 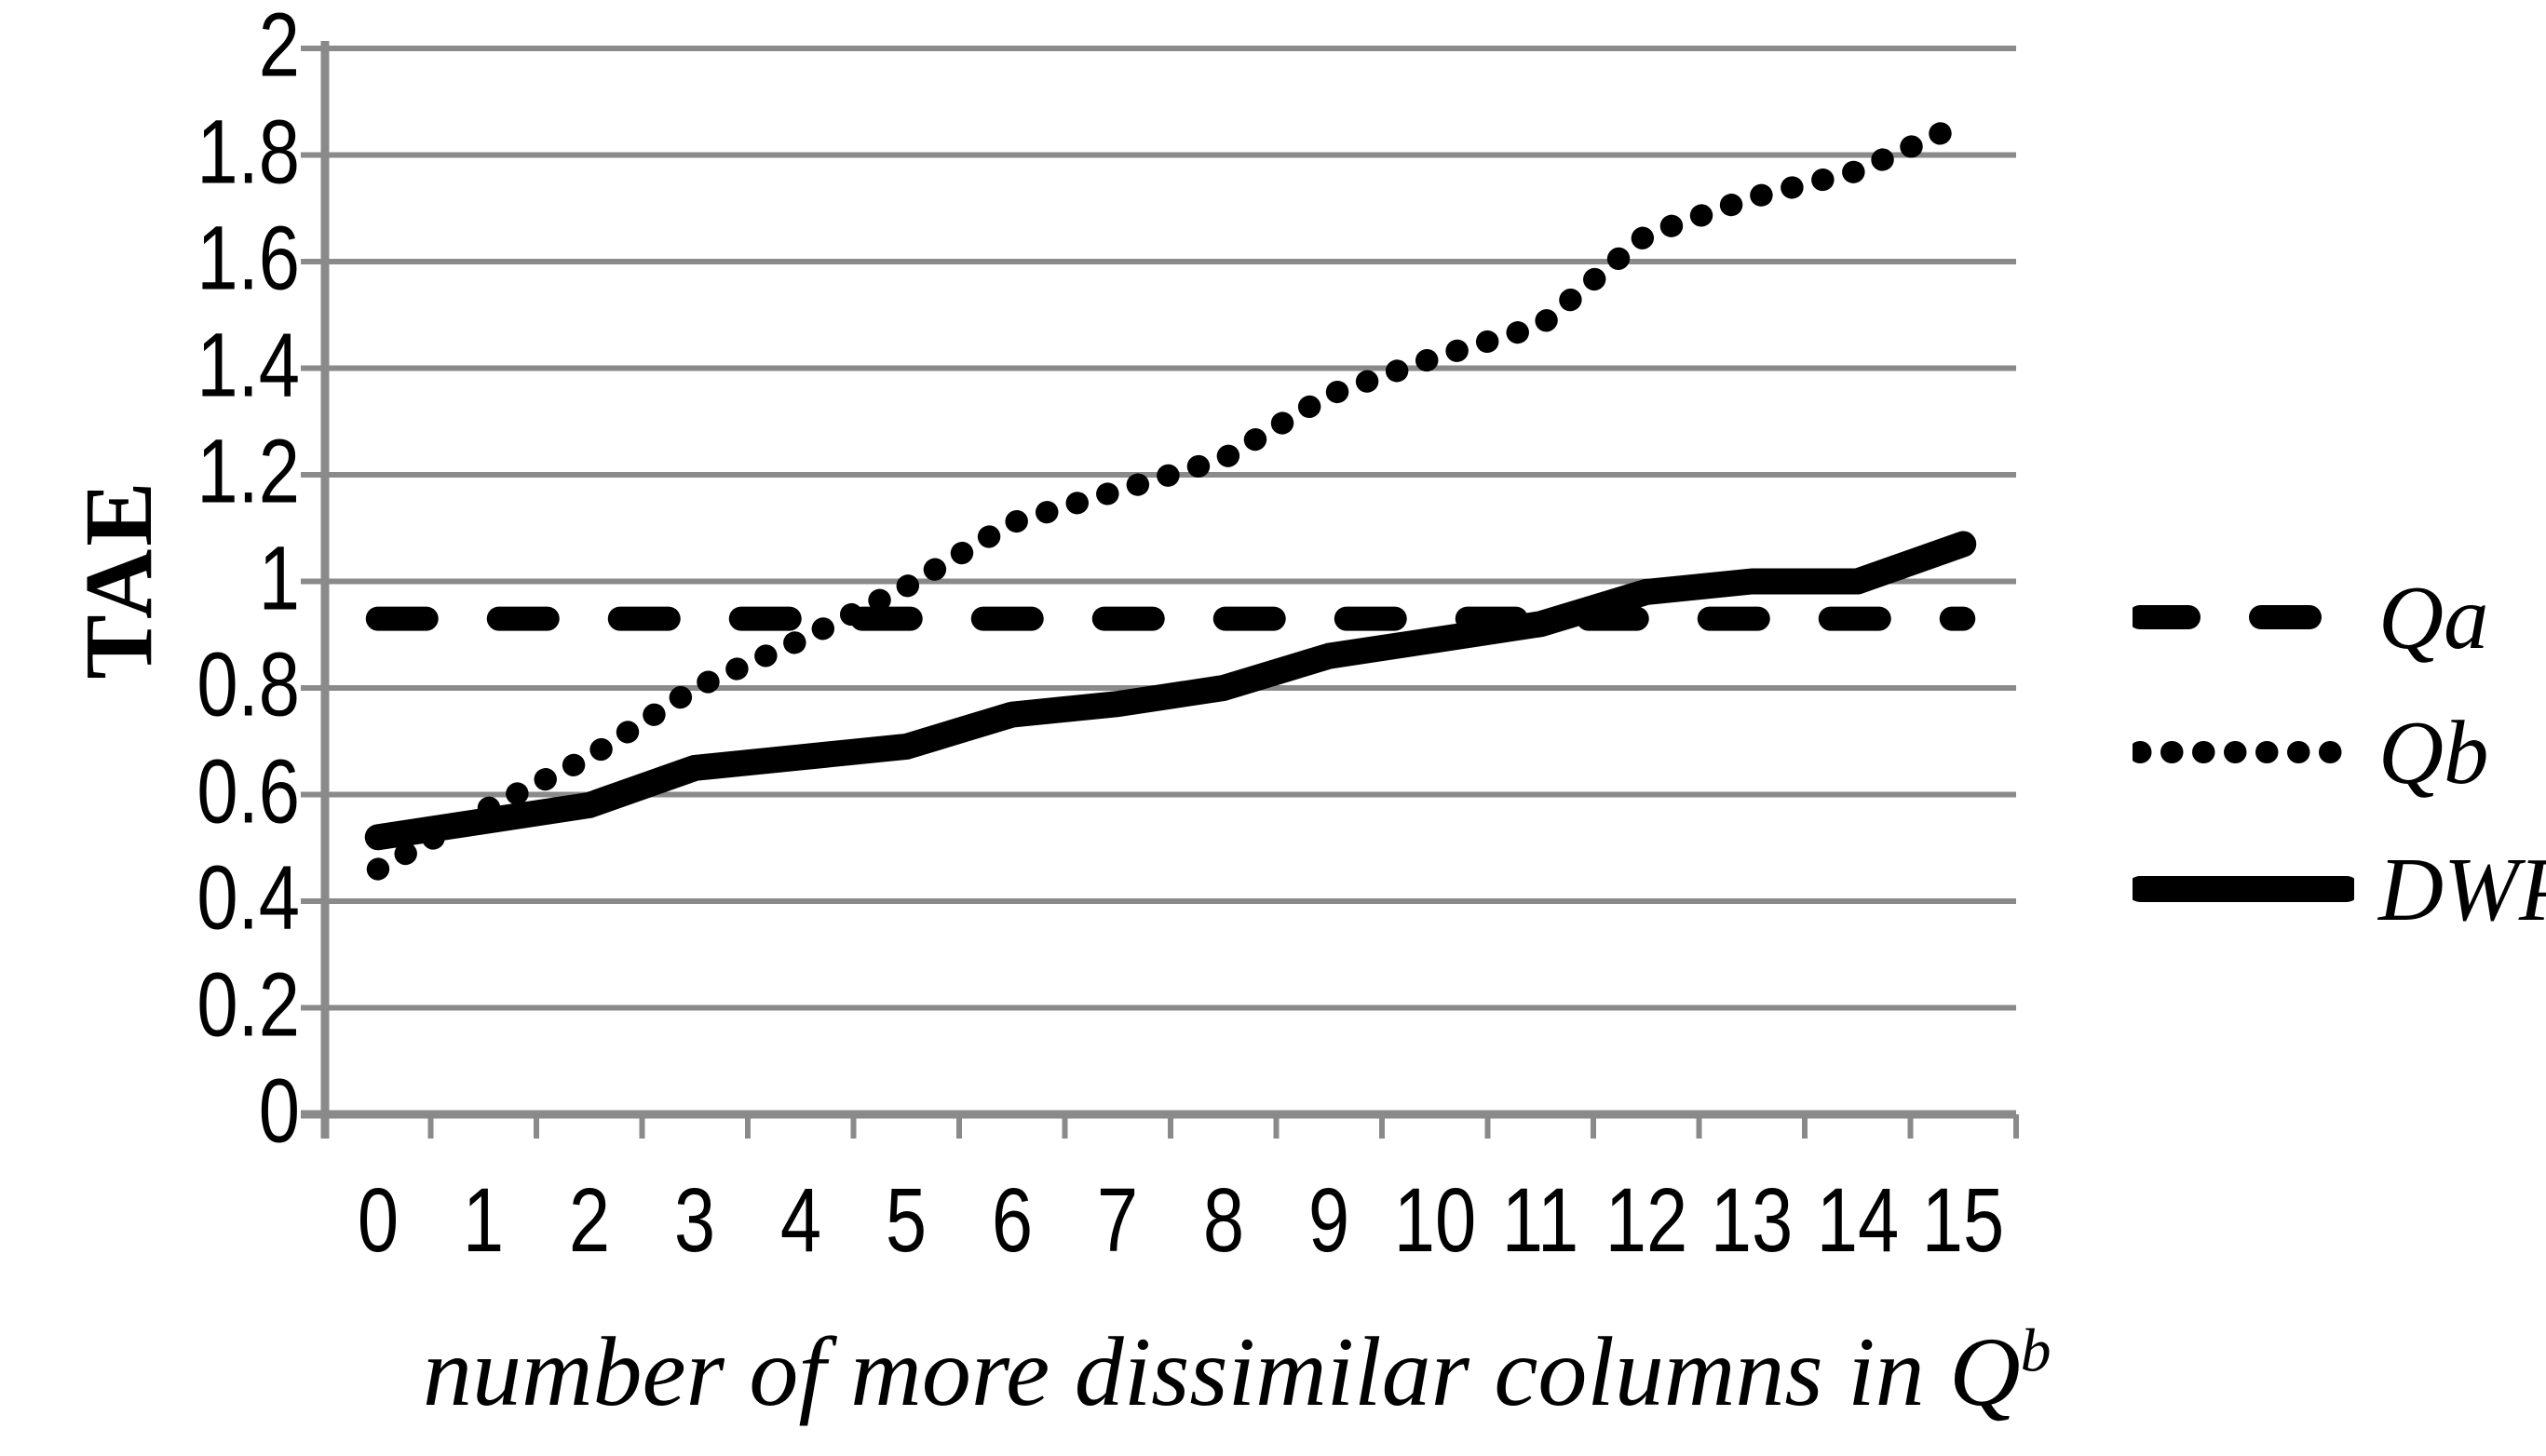 What do you see at coordinates (484, 1220) in the screenshot?
I see `x-tick-label: 1` at bounding box center [484, 1220].